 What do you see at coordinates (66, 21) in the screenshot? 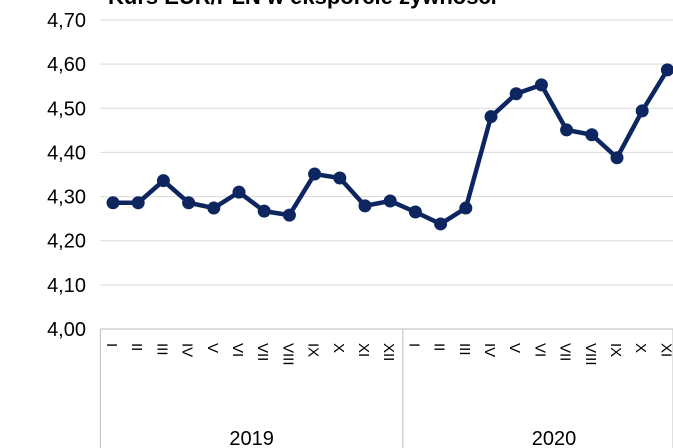
I see `y-tick-label: 4,70` at bounding box center [66, 21].